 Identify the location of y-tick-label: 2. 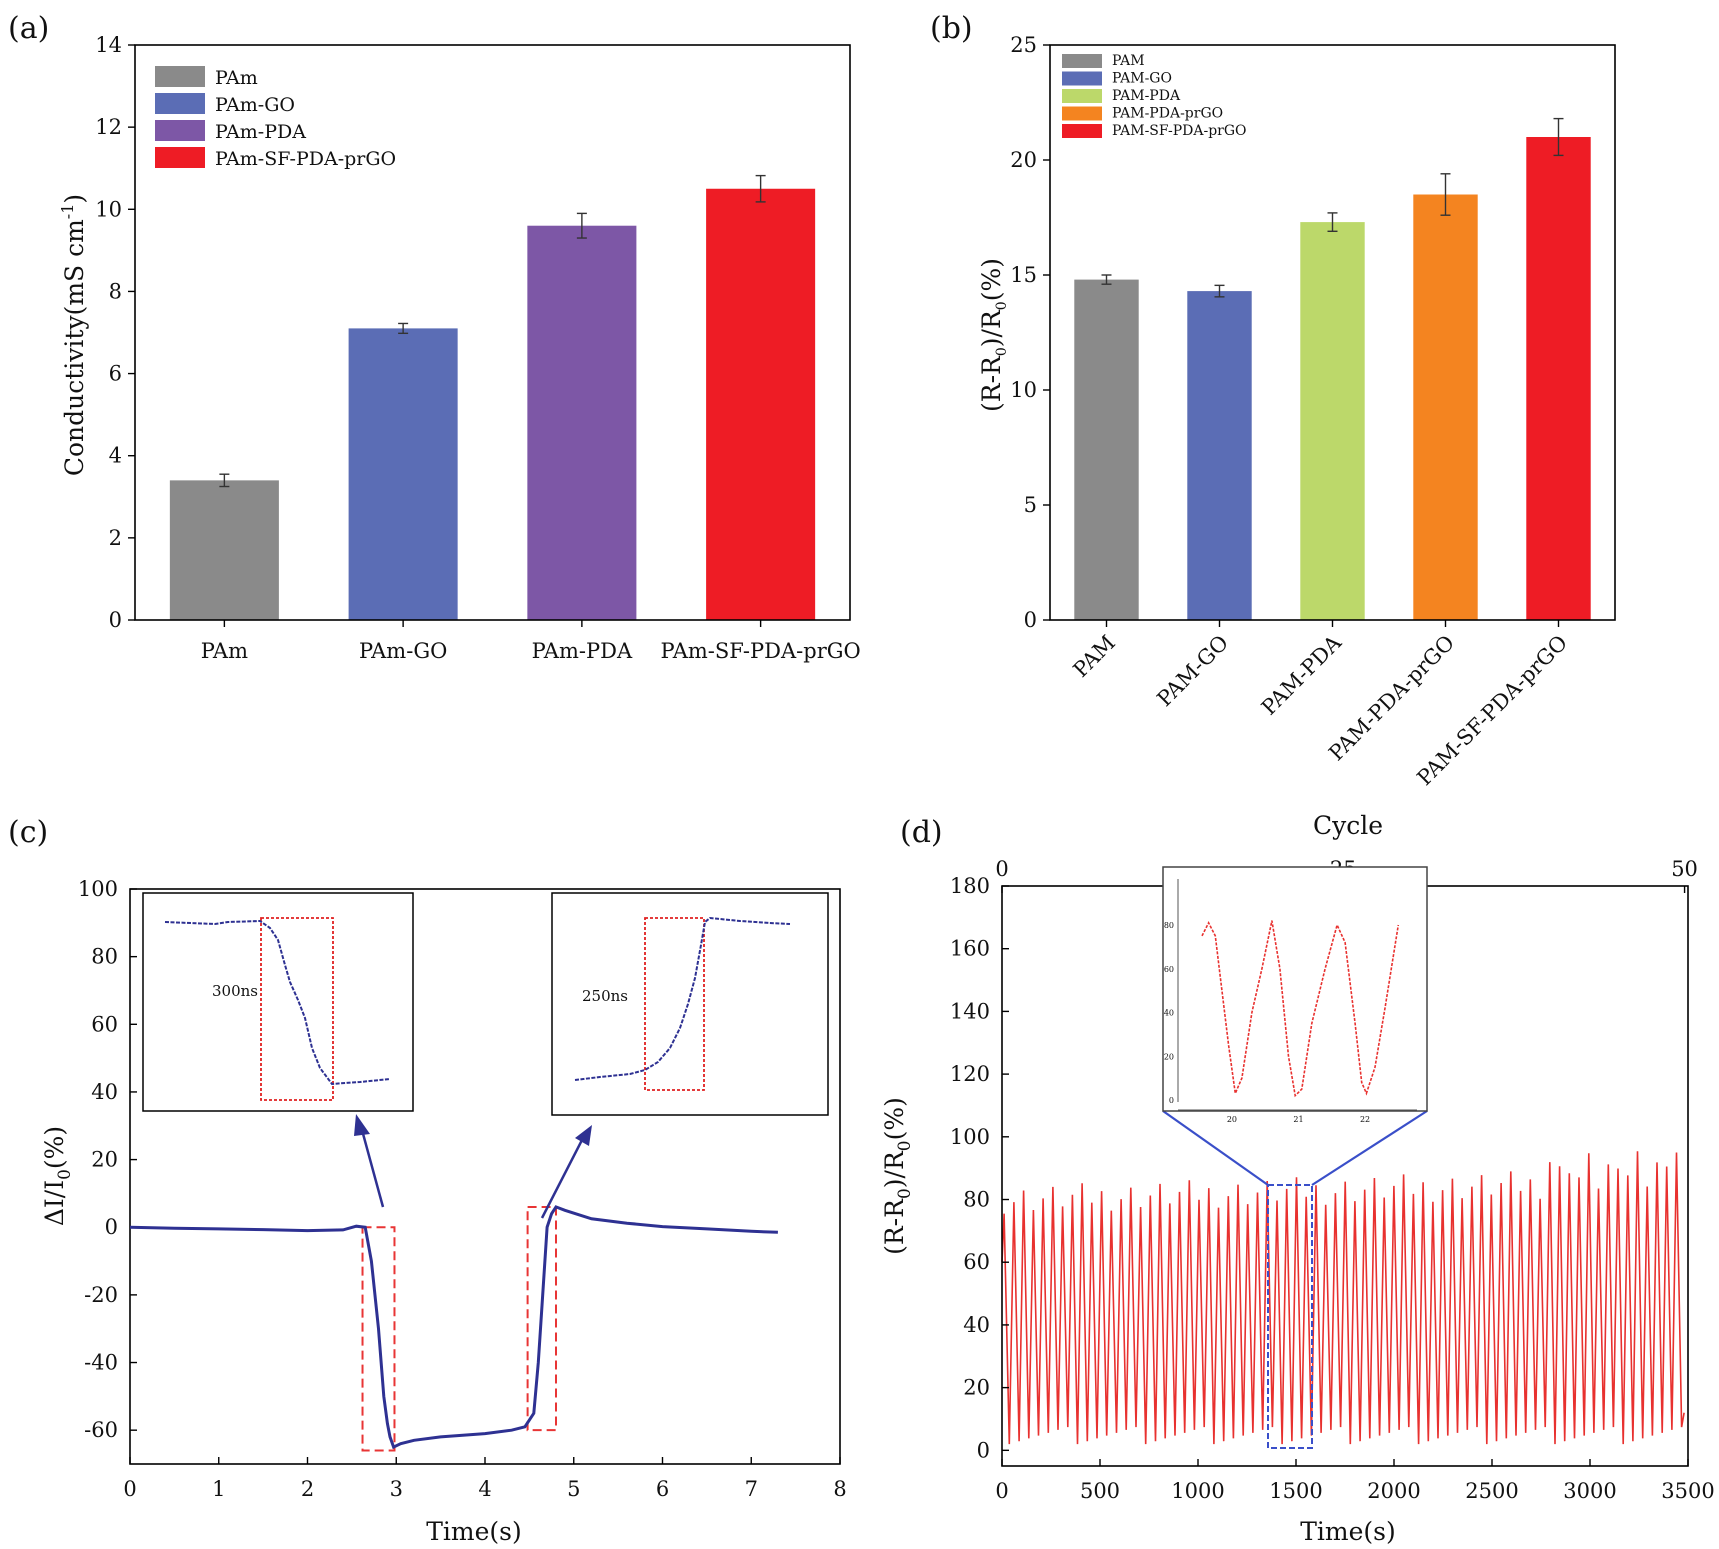
(115, 538).